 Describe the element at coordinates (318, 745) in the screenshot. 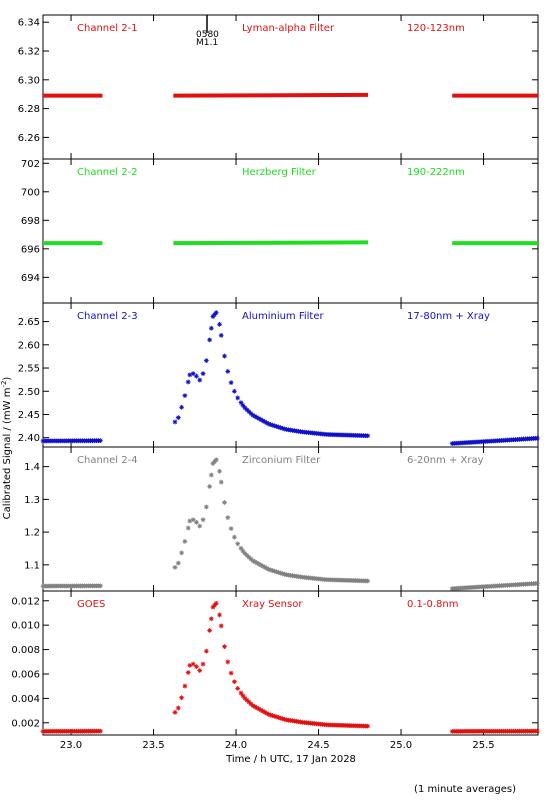

I see `x-tick-label: 24.5` at that location.